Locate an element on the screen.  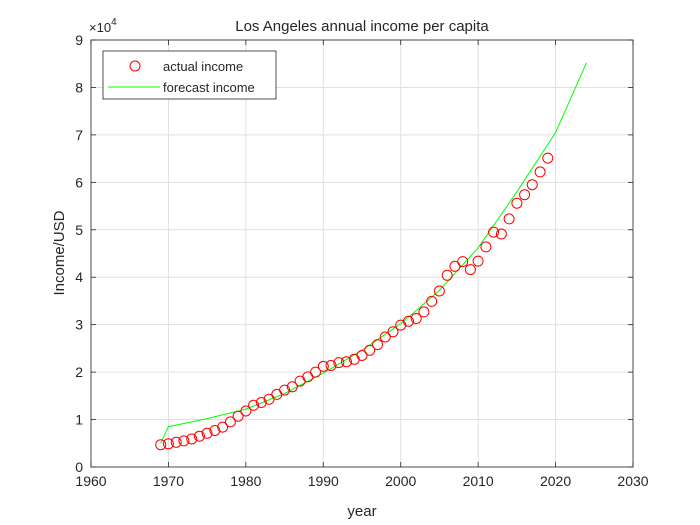
y-tick-labels: 0 1 2 3 4 5 6 7 8 9 is located at coordinates (79, 253).